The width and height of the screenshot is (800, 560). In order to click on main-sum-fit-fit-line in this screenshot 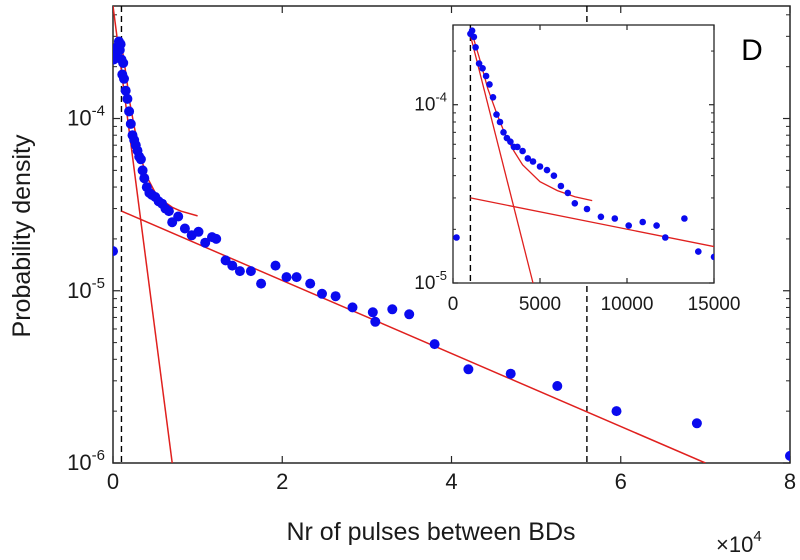, I will do `click(159, 130)`.